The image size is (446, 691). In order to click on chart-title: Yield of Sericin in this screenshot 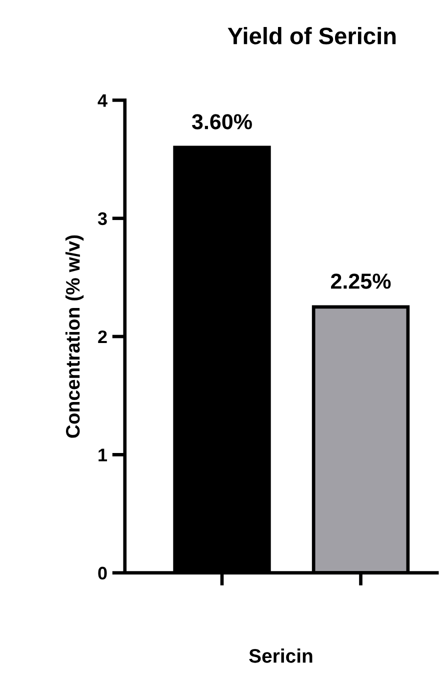, I will do `click(312, 35)`.